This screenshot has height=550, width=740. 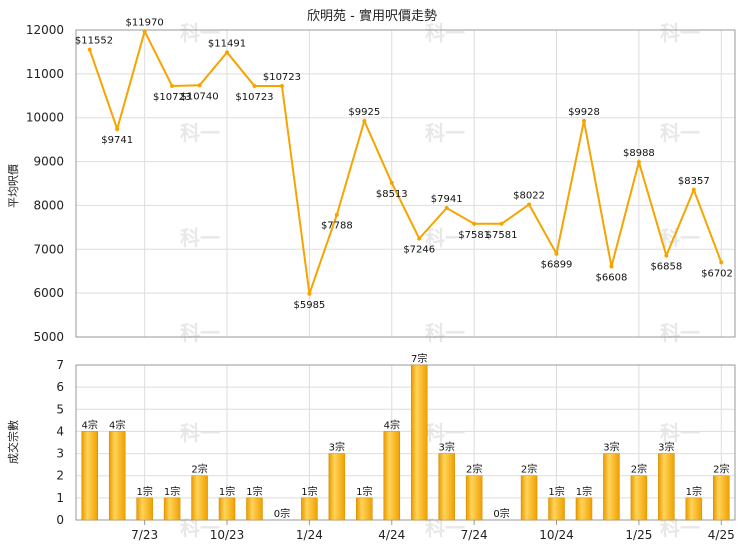 What do you see at coordinates (48, 293) in the screenshot?
I see `price-y-tick: 6000` at bounding box center [48, 293].